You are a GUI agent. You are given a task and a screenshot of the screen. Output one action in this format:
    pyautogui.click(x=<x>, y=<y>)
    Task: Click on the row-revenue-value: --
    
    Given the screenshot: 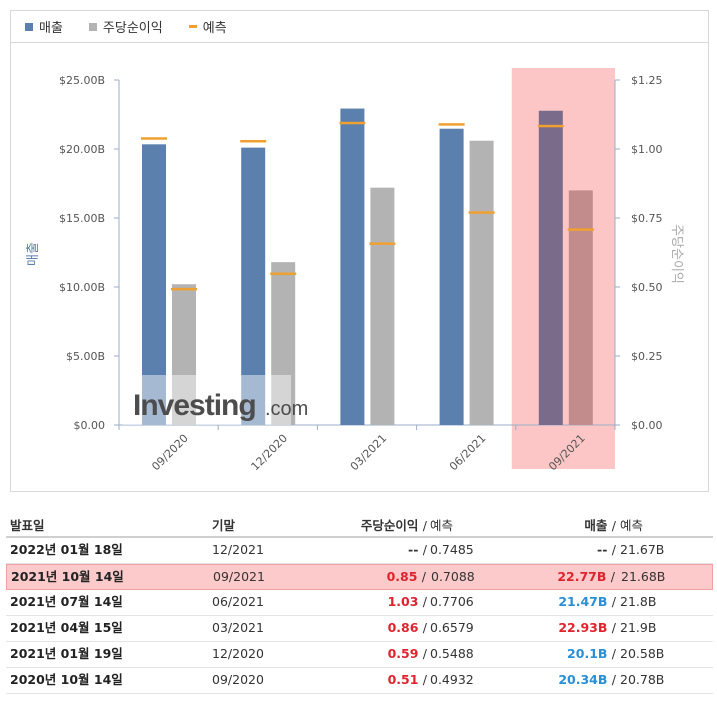 What is the action you would take?
    pyautogui.click(x=602, y=549)
    